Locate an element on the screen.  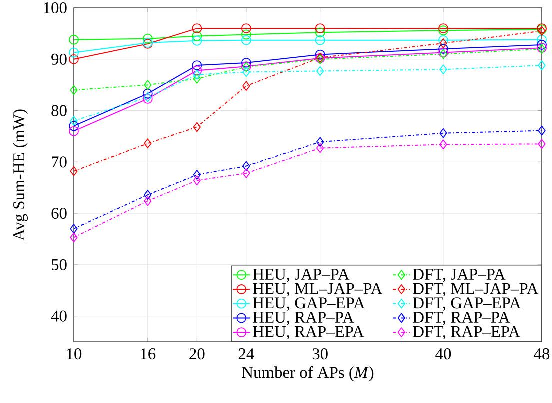
x-tick-label: 20 is located at coordinates (197, 354).